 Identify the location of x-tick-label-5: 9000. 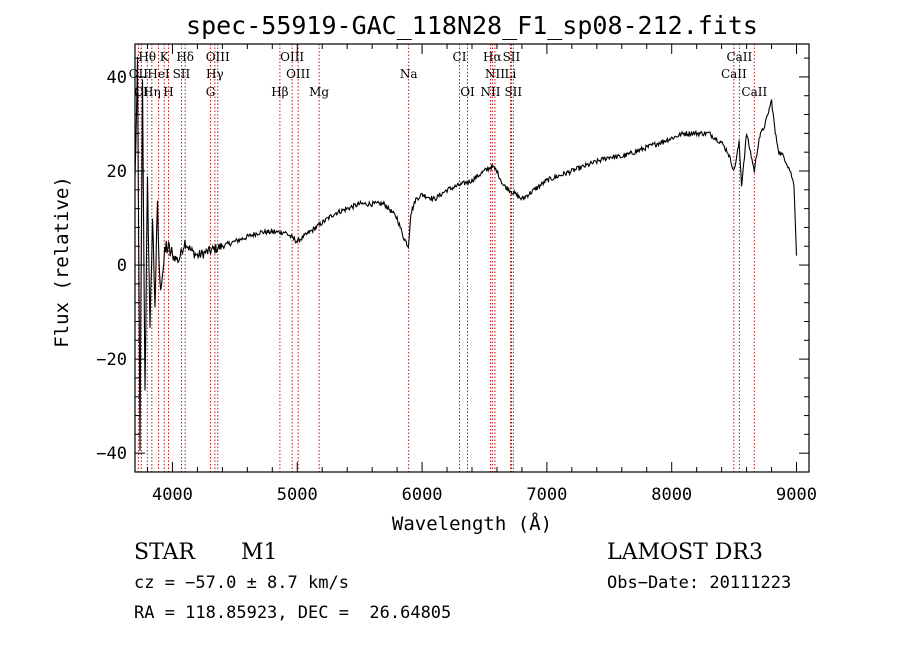
(796, 495).